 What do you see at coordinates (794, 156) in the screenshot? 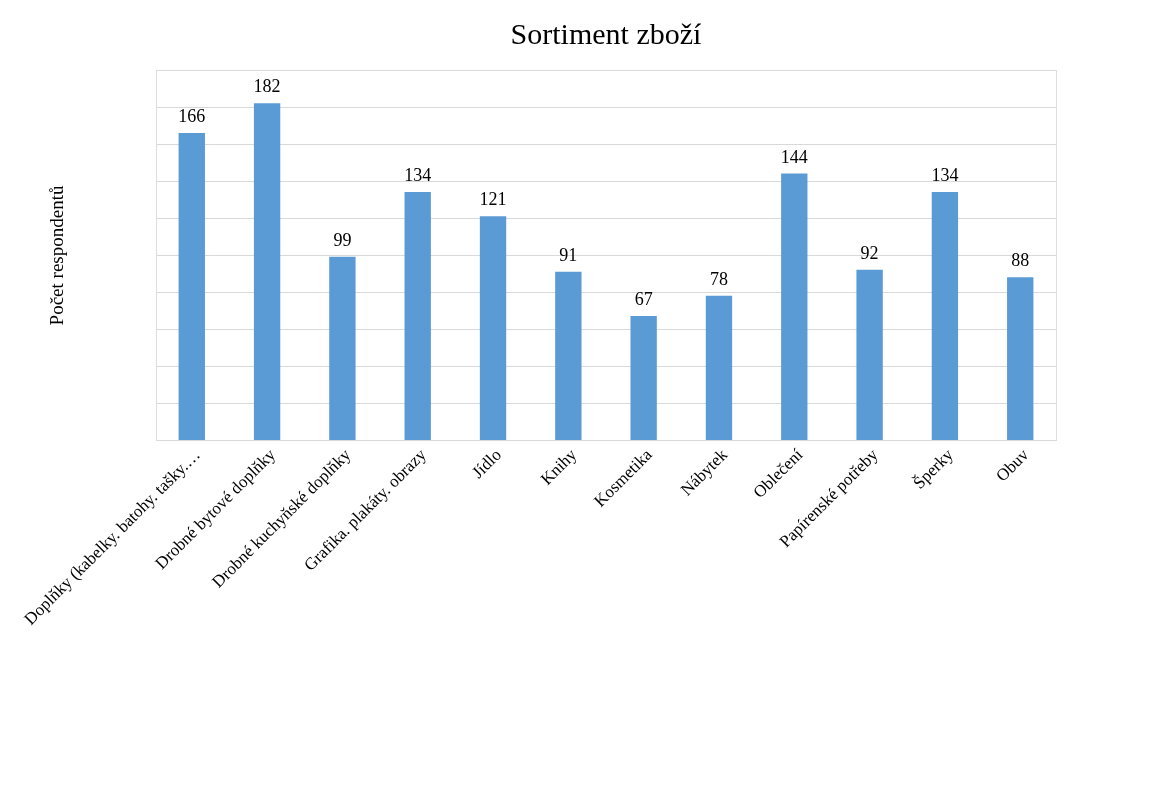
I see `data-label: 144` at bounding box center [794, 156].